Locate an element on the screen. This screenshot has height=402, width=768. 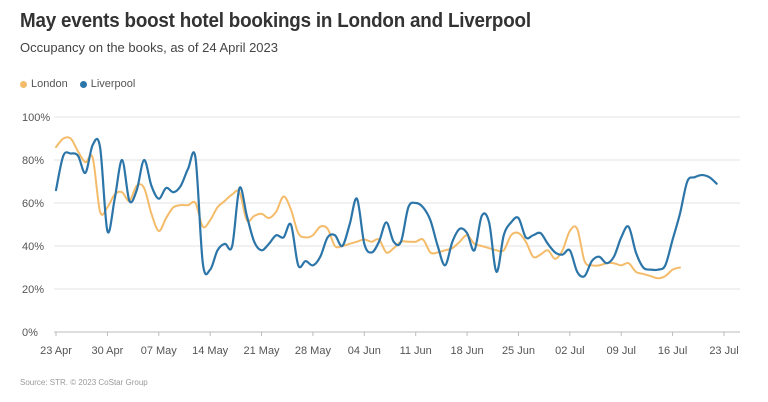
x-tick-label-5: 28 May is located at coordinates (313, 351).